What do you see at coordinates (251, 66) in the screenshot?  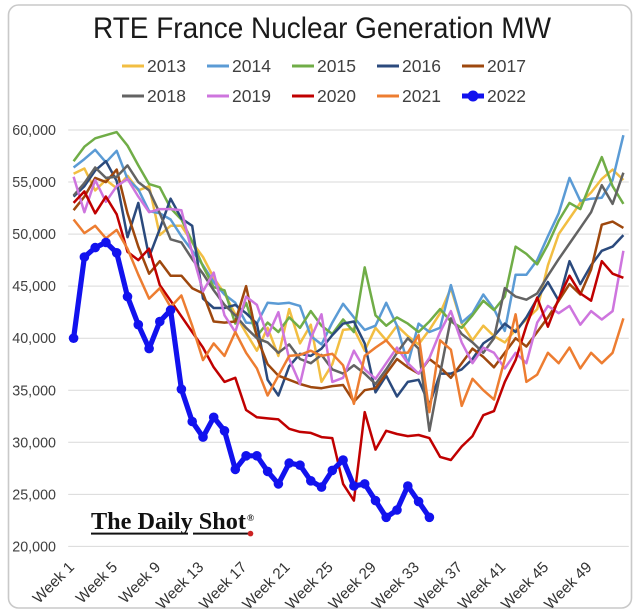 I see `svg-text: 2014` at bounding box center [251, 66].